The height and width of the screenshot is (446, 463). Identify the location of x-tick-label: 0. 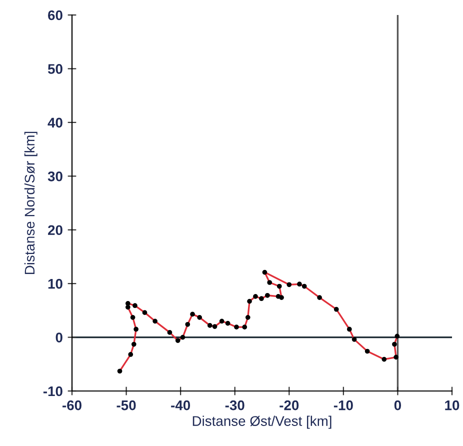
(398, 405).